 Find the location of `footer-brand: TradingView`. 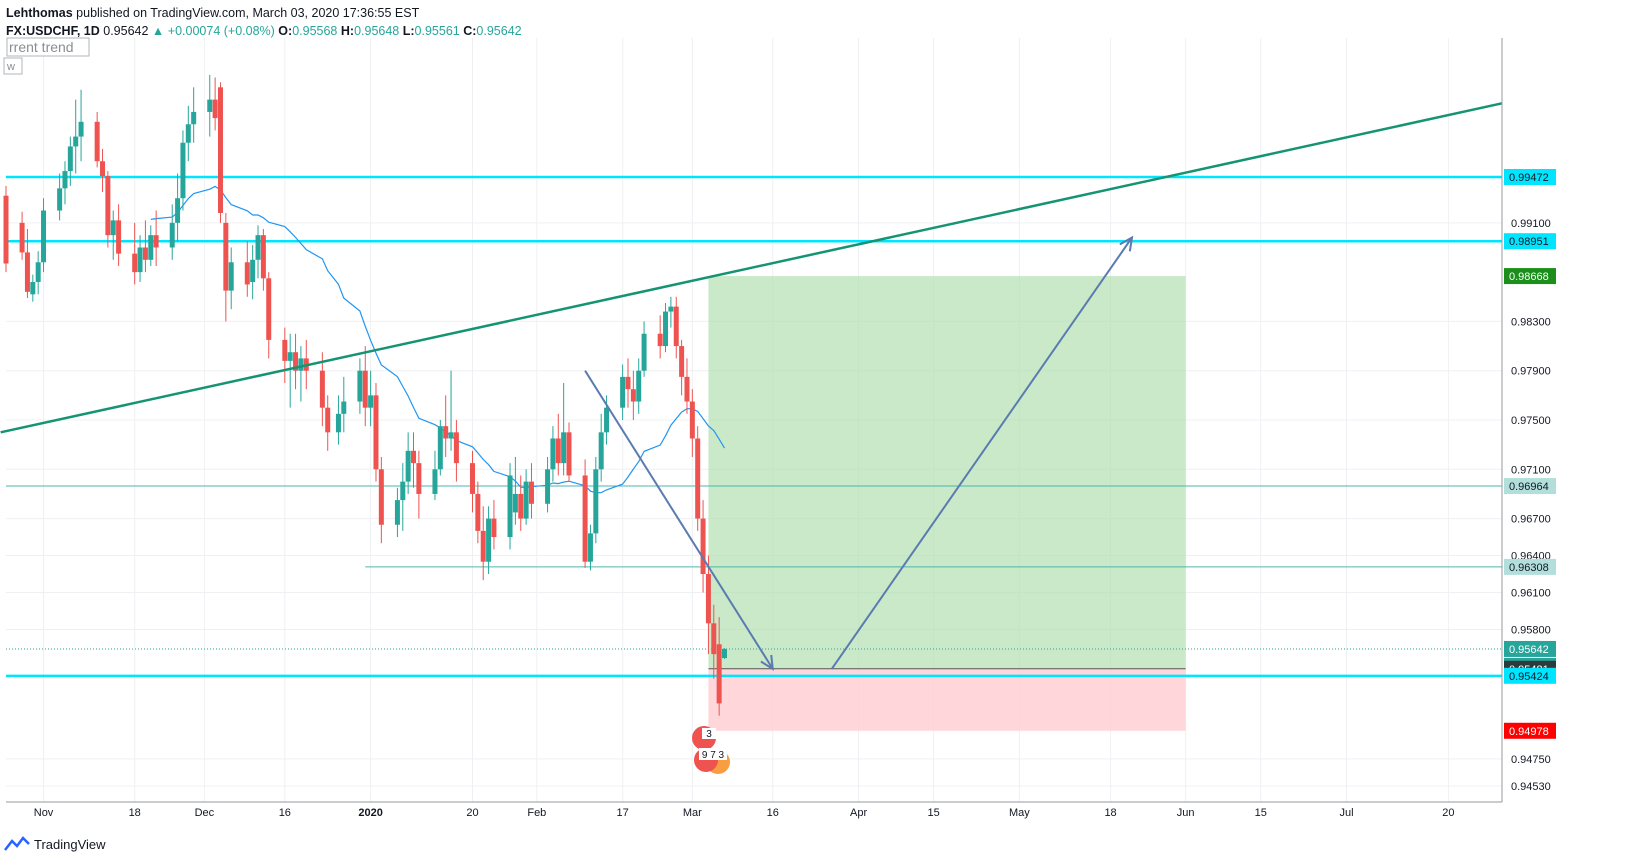

footer-brand: TradingView is located at coordinates (55, 844).